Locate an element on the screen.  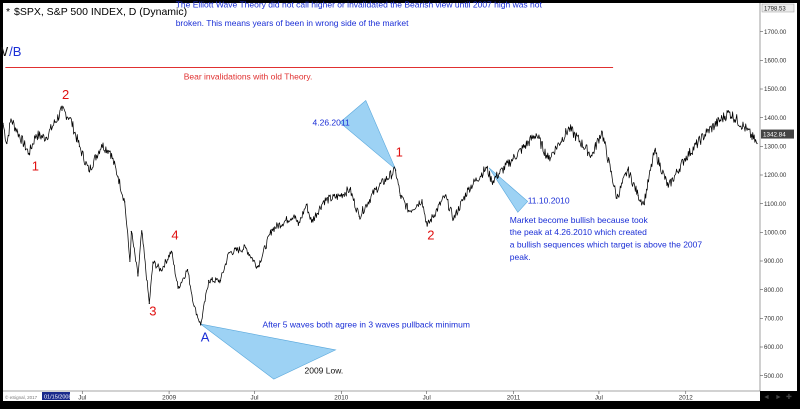
top-price-box is located at coordinates (778, 8).